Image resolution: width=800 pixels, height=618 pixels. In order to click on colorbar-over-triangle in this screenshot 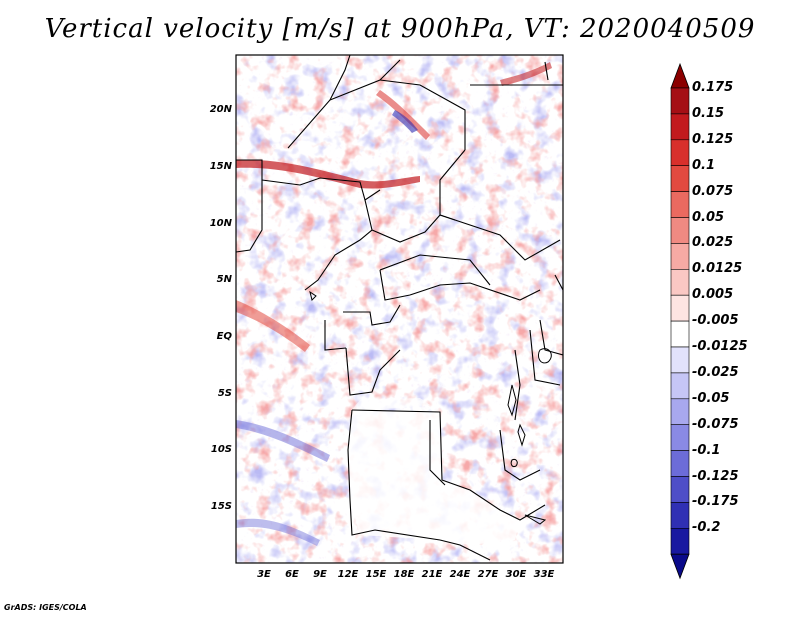, I will do `click(680, 75)`.